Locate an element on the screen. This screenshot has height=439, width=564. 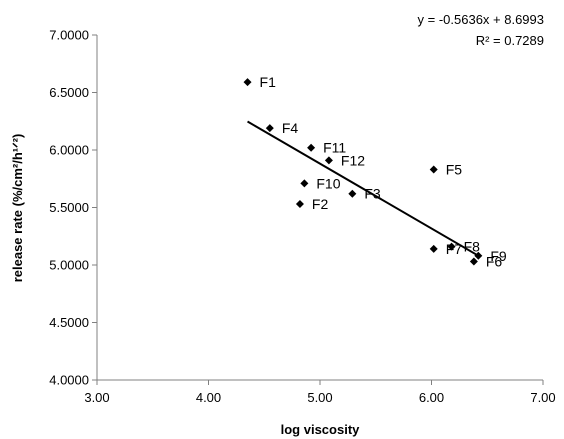
x-tick-label: 6.00 is located at coordinates (431, 397).